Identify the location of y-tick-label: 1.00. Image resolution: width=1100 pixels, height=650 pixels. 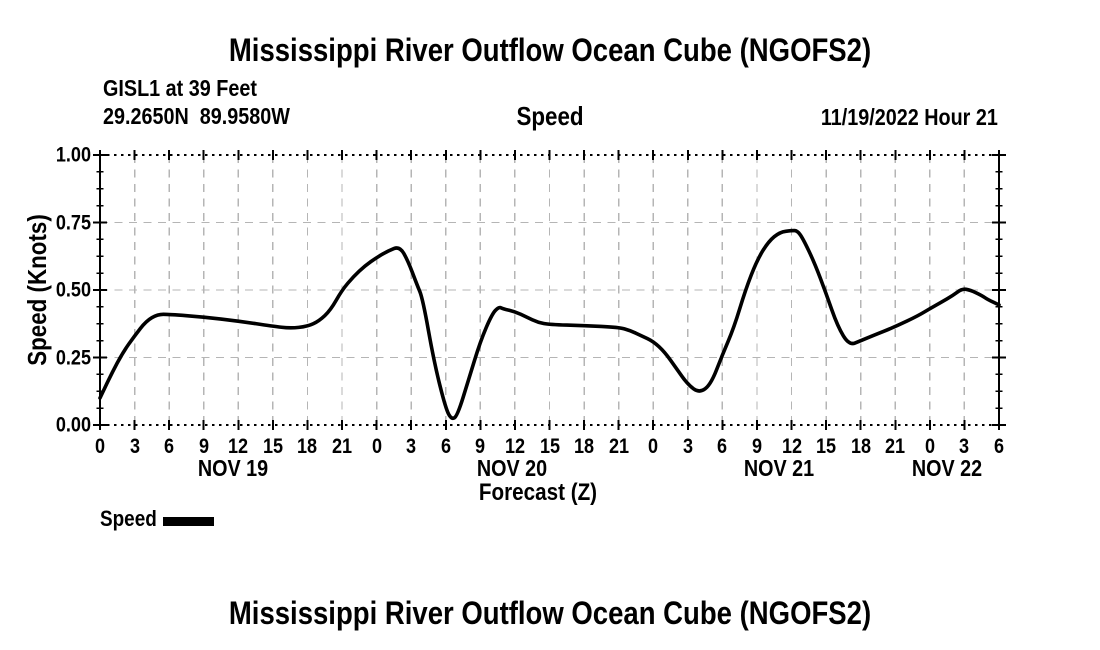
(73, 155).